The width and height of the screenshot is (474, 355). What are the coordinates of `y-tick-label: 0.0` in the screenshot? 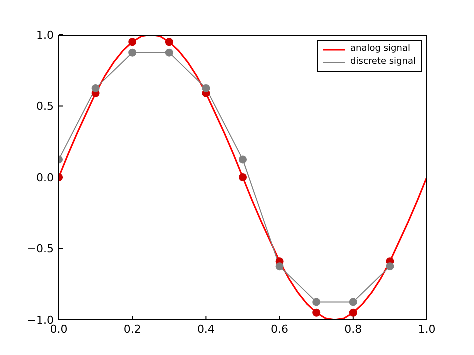 It's located at (45, 177).